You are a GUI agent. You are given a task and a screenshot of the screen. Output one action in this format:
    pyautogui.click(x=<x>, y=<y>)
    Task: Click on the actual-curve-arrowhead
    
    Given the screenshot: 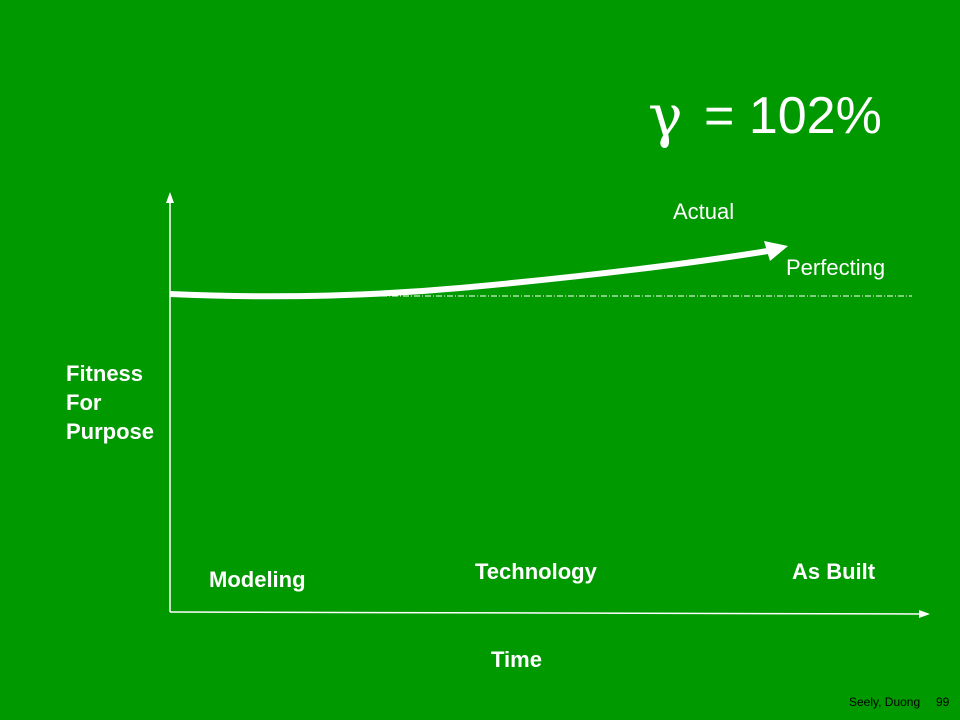 What is the action you would take?
    pyautogui.click(x=776, y=251)
    